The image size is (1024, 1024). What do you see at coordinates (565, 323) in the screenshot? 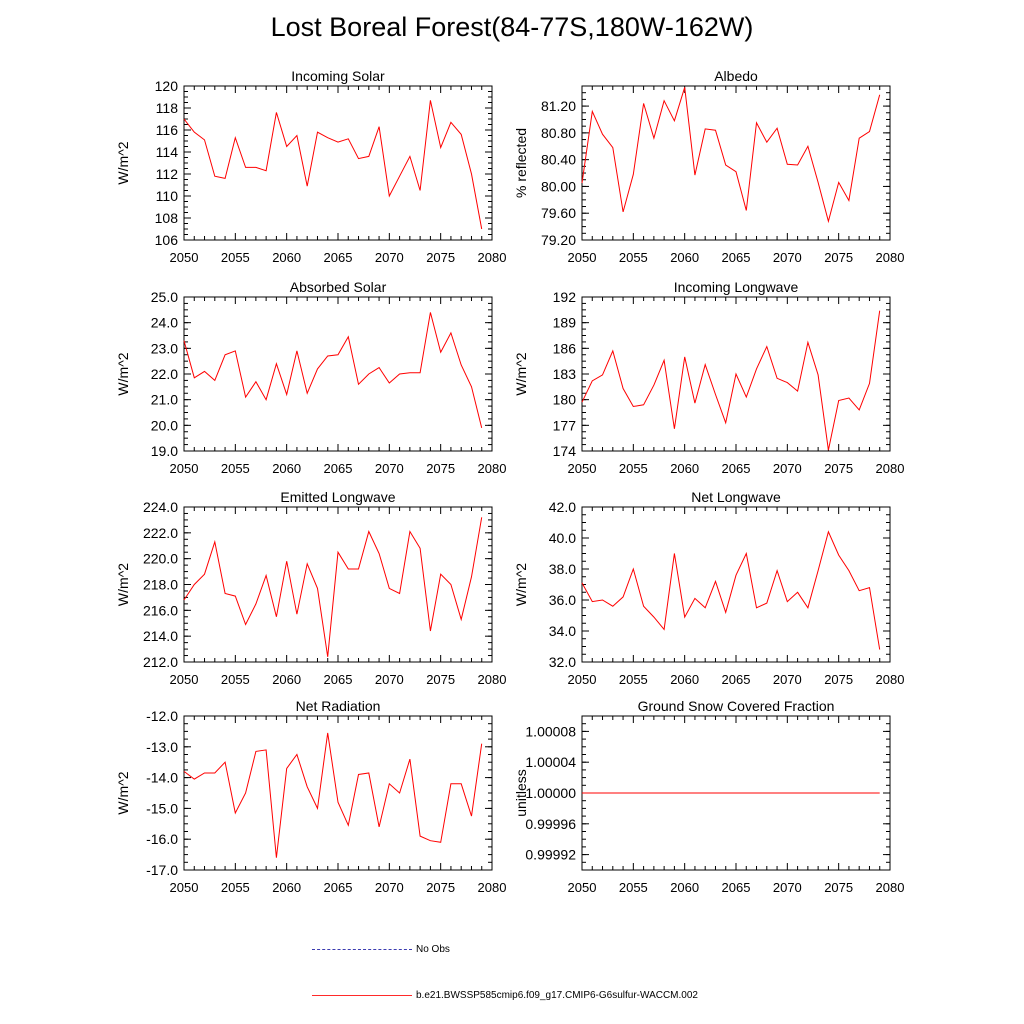
I see `y-tick-label: 189` at bounding box center [565, 323].